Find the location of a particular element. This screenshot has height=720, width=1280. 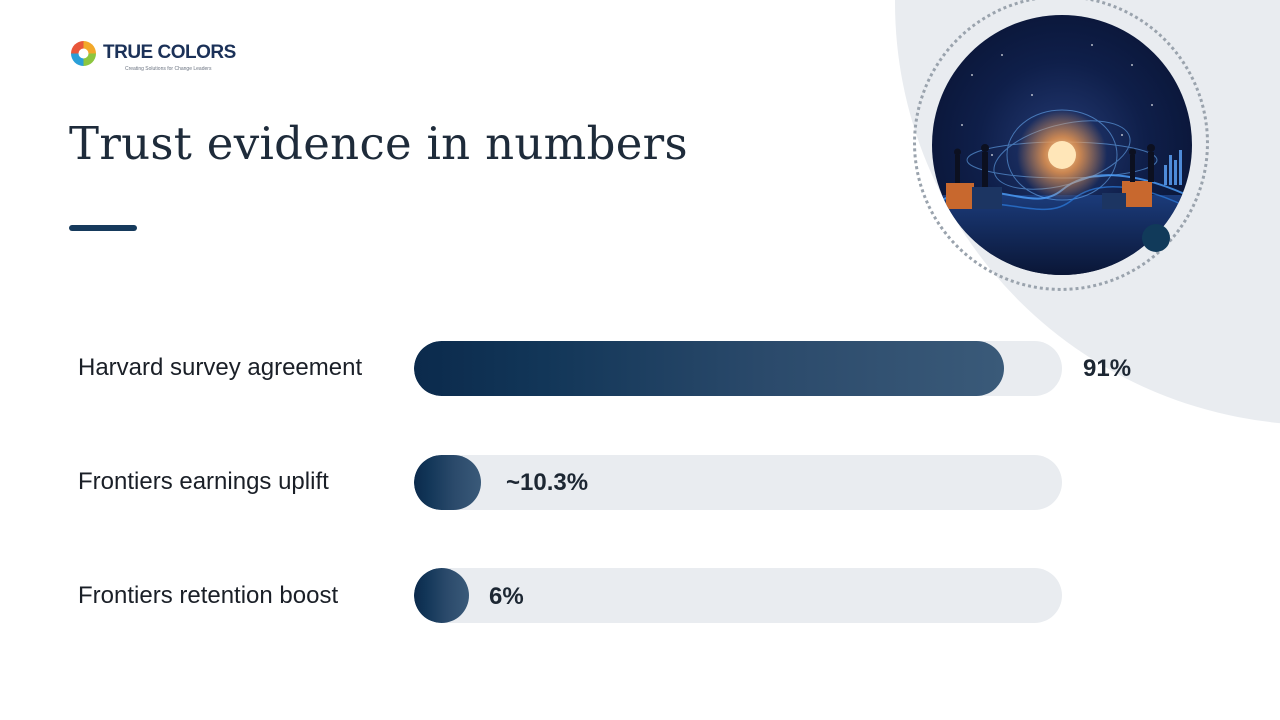

bar-label-frontiers-retention: Frontiers retention boost is located at coordinates (208, 595).